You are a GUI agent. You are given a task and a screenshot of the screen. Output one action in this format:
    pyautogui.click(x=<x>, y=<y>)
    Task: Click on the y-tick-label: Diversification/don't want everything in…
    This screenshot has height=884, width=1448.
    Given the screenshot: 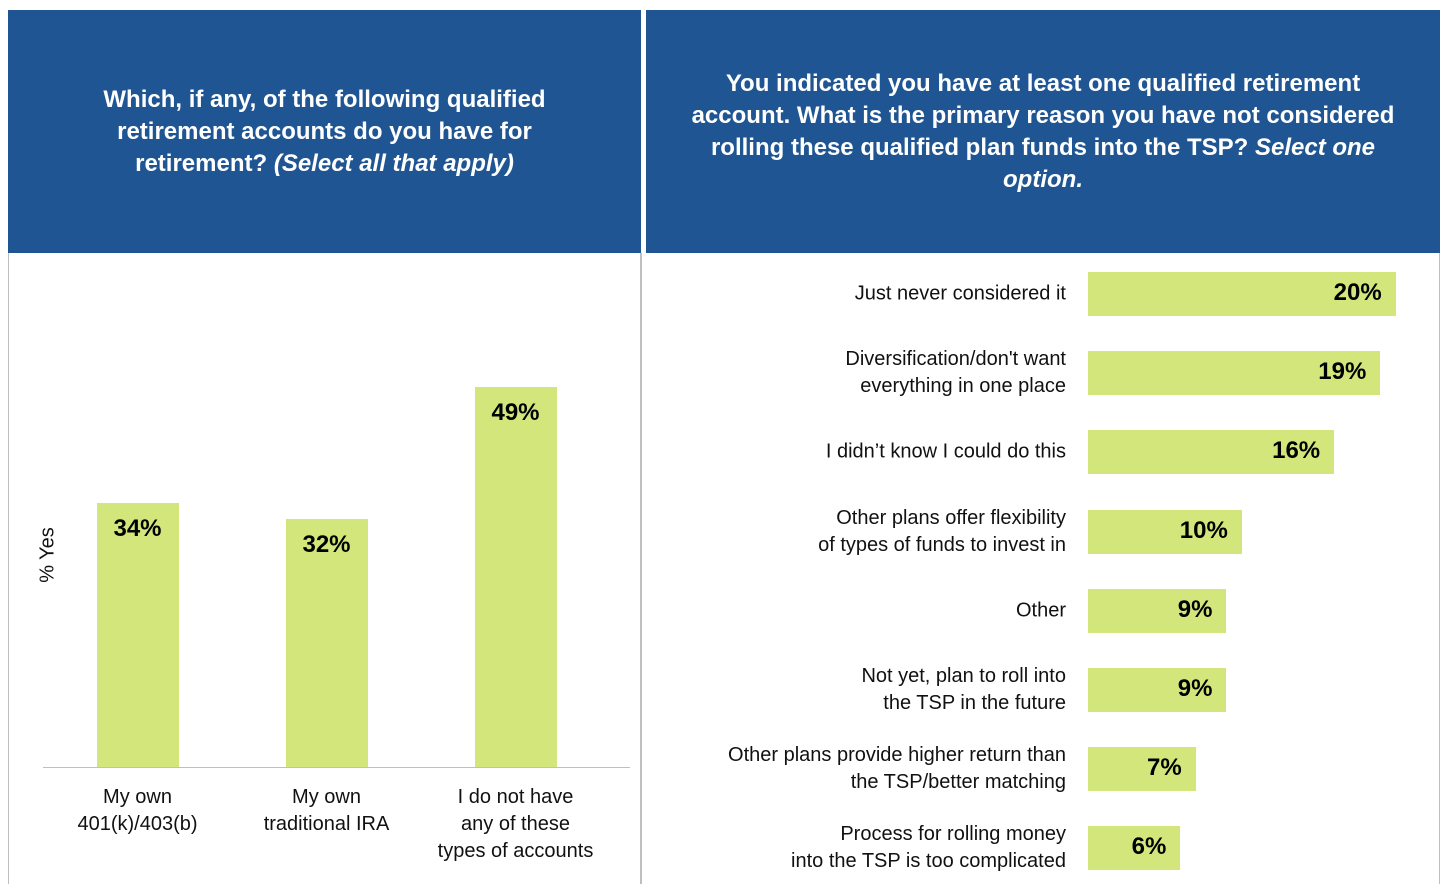 What is the action you would take?
    pyautogui.click(x=955, y=373)
    